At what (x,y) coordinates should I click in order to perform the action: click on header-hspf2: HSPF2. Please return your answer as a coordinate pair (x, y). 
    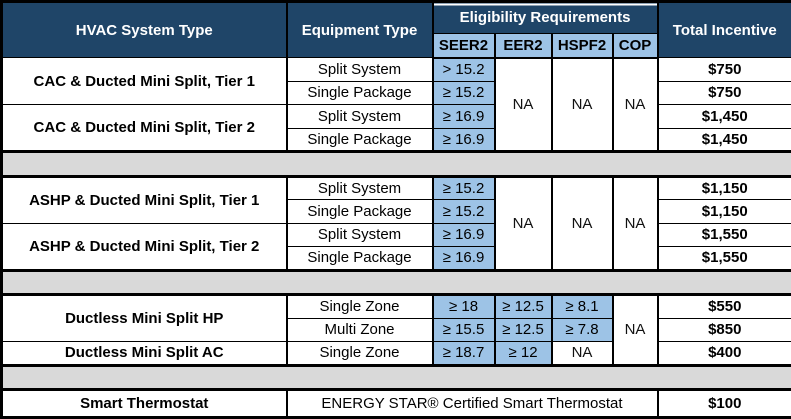
    Looking at the image, I should click on (582, 45).